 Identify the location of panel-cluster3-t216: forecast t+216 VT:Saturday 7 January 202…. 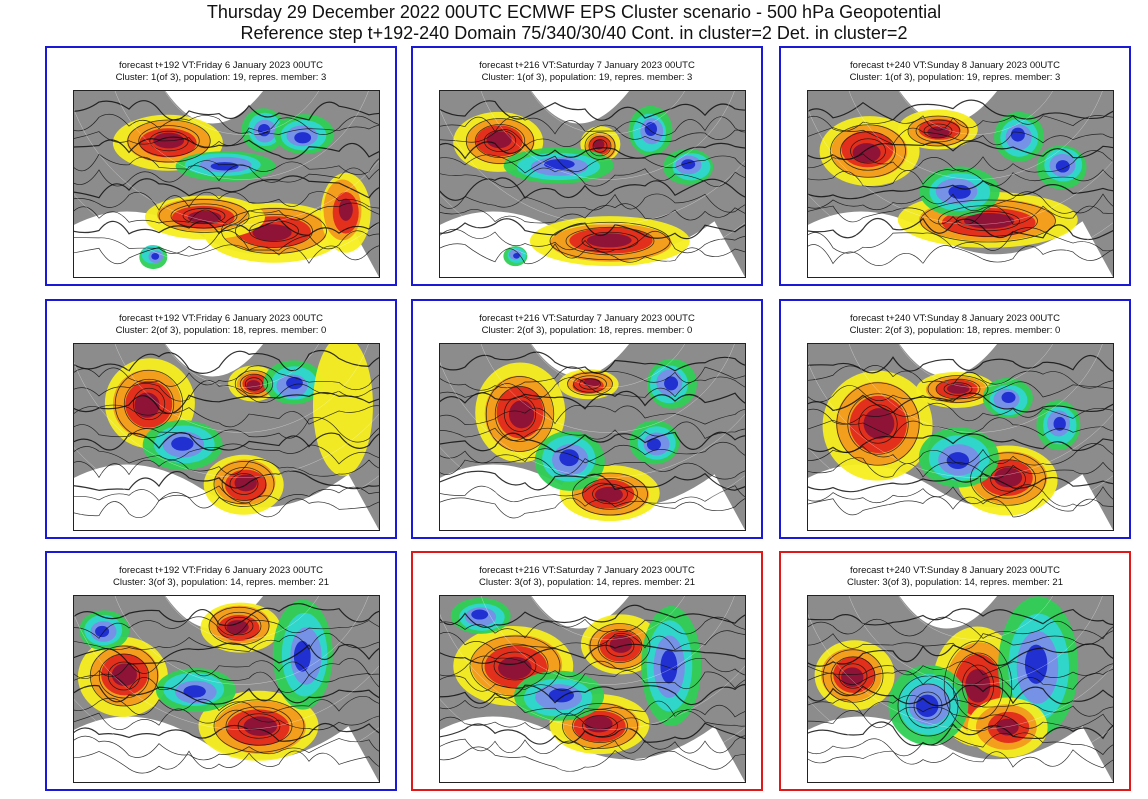
(587, 671).